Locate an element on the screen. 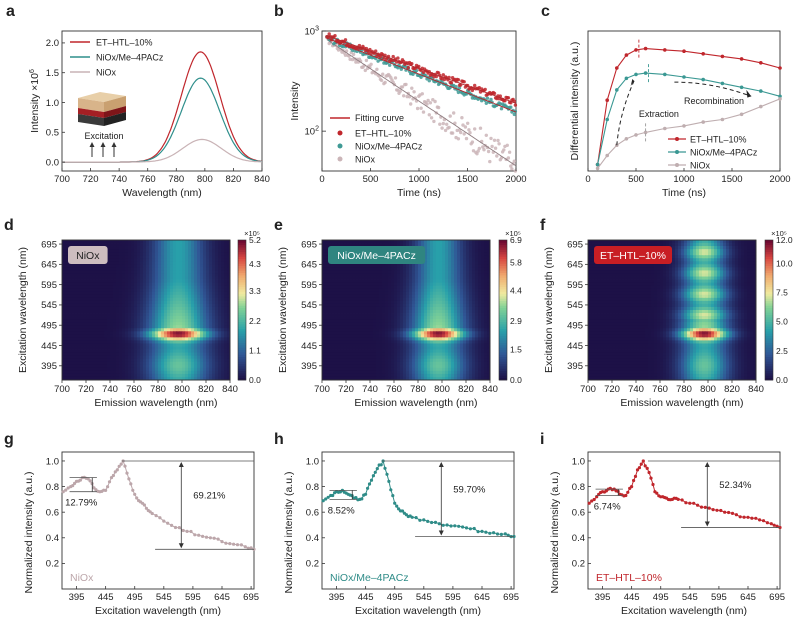 Image resolution: width=811 pixels, height=628 pixels. panel-b-legend-swatch is located at coordinates (340, 159).